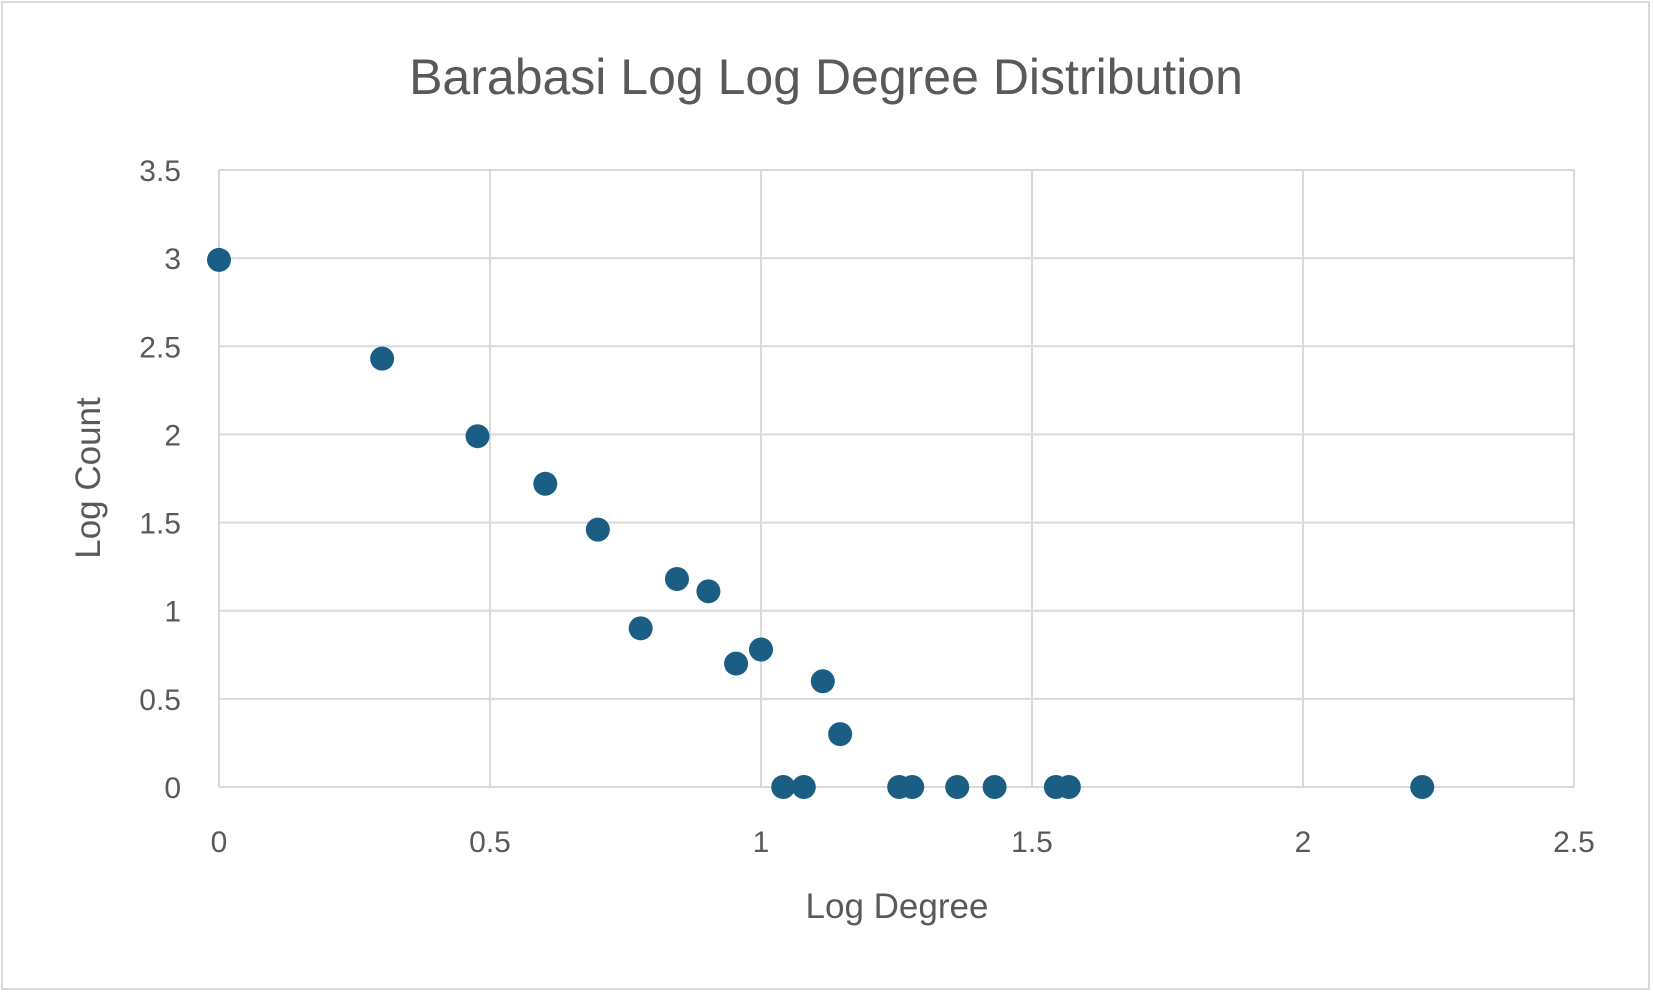  Describe the element at coordinates (172, 259) in the screenshot. I see `y-tick-label: 3` at that location.